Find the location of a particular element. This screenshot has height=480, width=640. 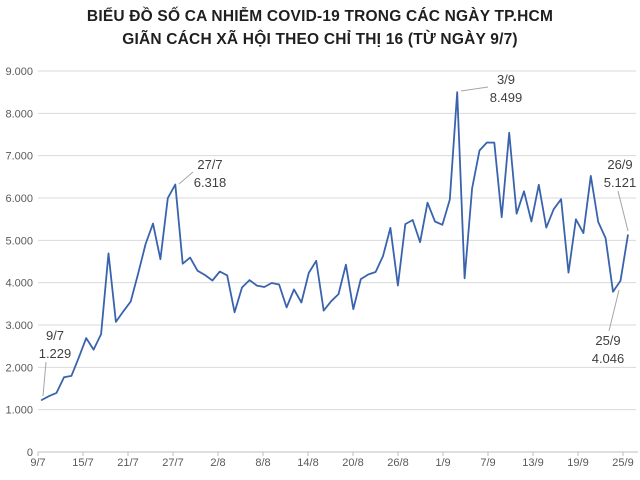

x-axis-tick-label: 8/8 is located at coordinates (262, 463).